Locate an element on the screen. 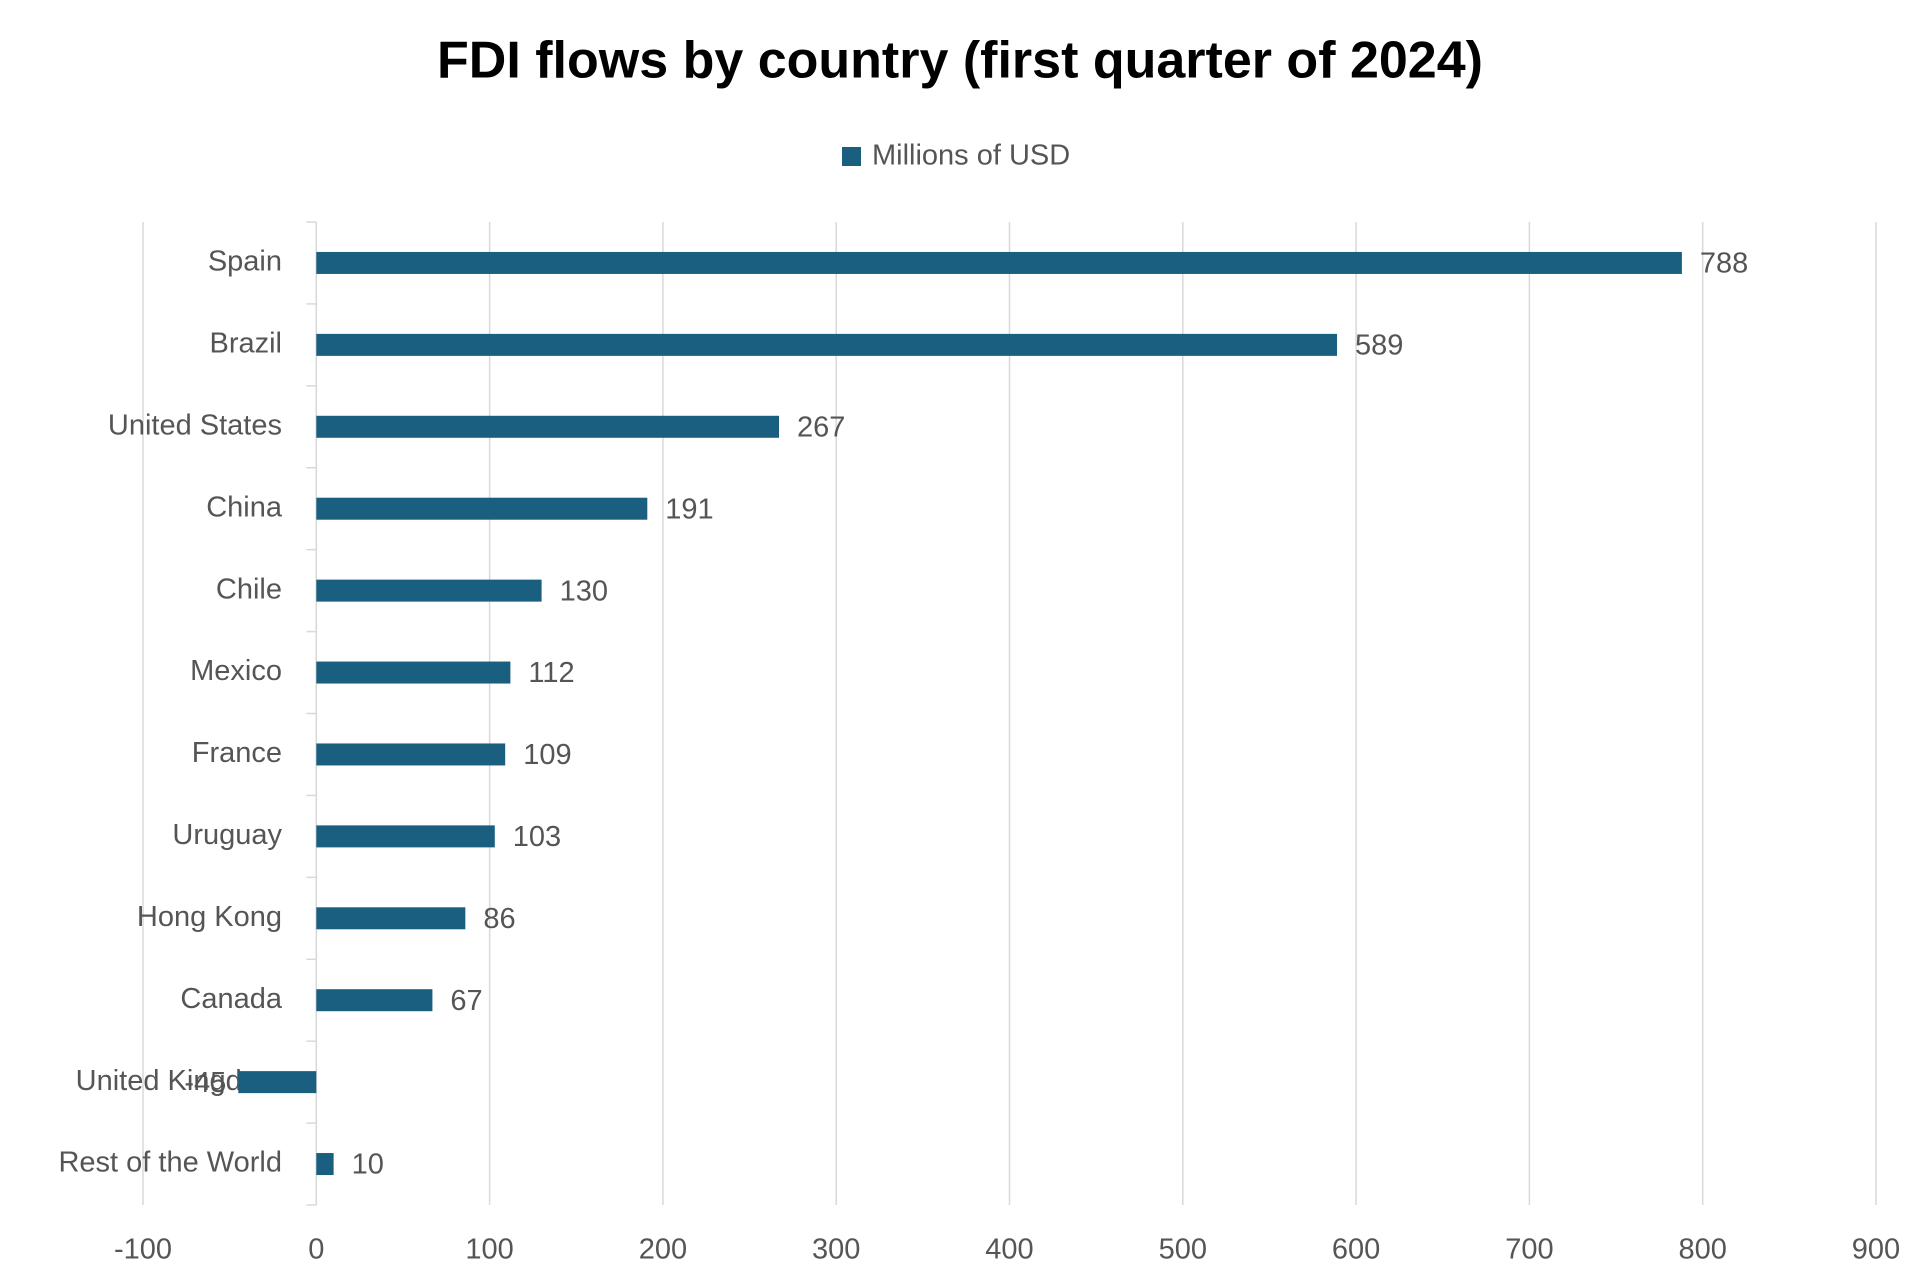 This screenshot has width=1920, height=1279. value-label: 589 is located at coordinates (1379, 346).